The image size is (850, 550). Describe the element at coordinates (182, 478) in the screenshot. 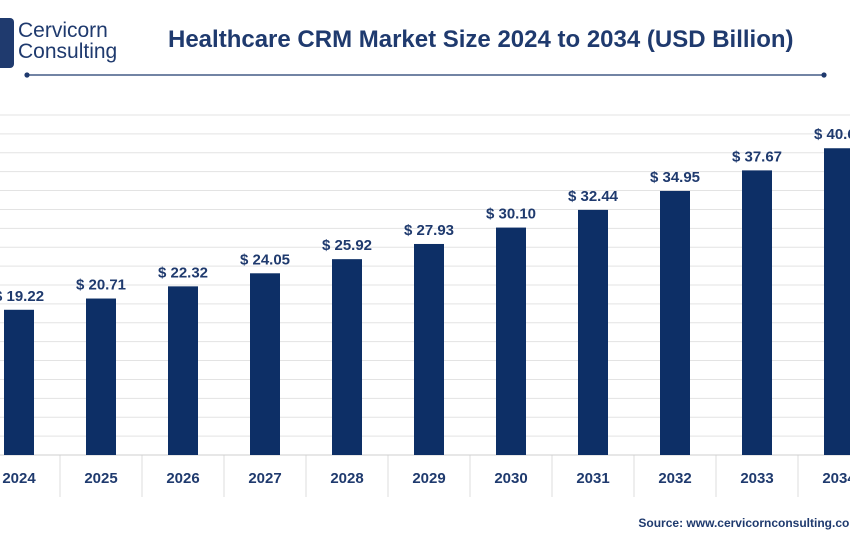

I see `x-tick-label-2026: 2026` at that location.